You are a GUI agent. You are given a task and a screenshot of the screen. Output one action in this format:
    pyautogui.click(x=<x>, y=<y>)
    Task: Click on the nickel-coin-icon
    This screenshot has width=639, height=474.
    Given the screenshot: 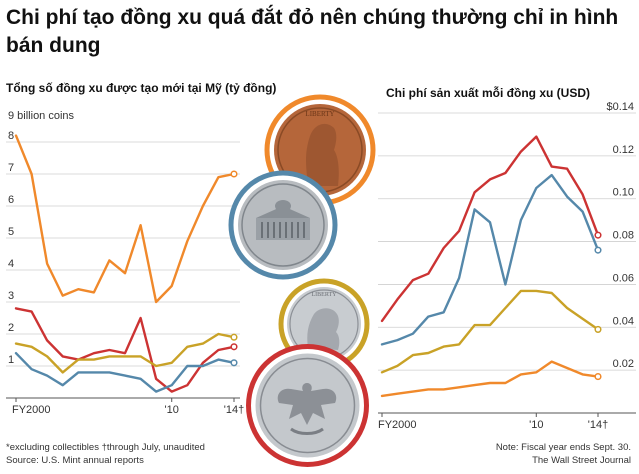 What is the action you would take?
    pyautogui.click(x=283, y=225)
    